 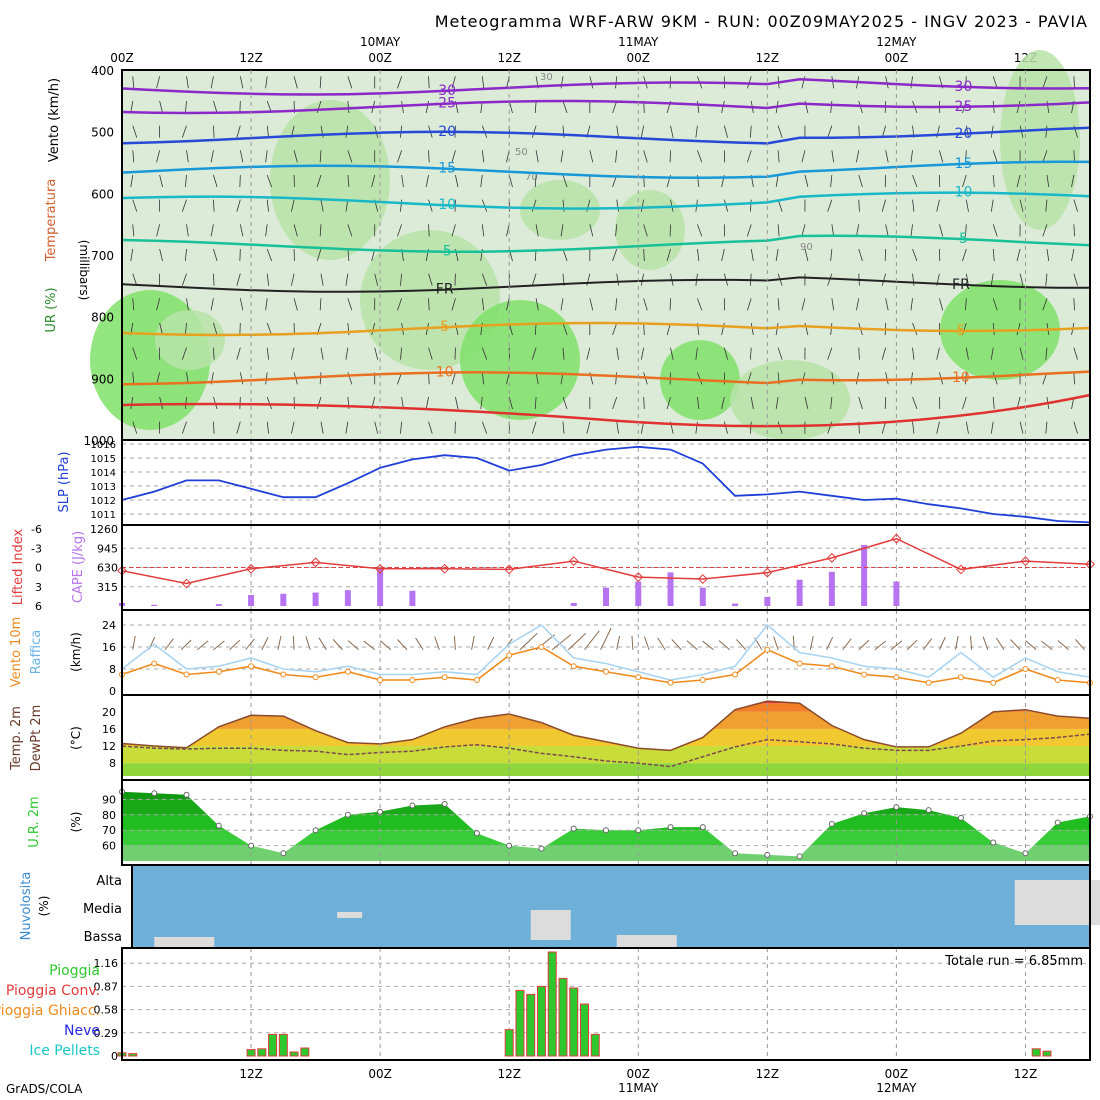 I want to click on wind-tick-label: 8, so click(x=112, y=669).